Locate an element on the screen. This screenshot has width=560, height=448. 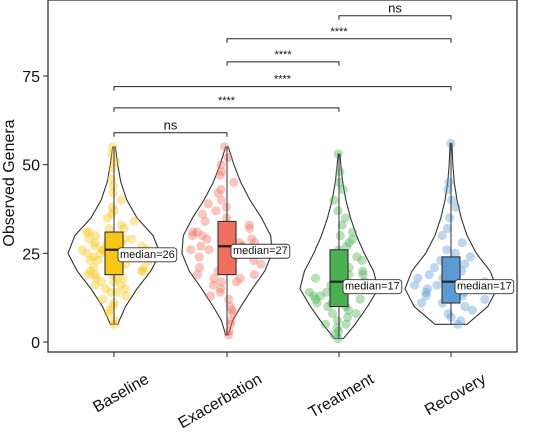
y-axis-title: Observed Genera is located at coordinates (9, 182).